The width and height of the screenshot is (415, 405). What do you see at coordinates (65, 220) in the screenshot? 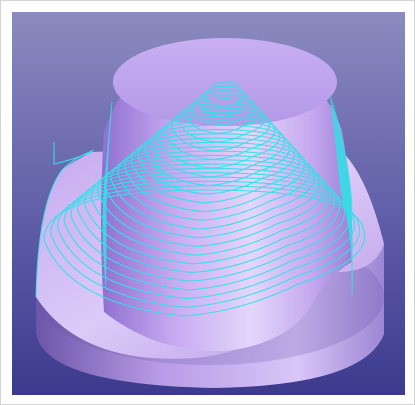
I see `flange-edge-lines` at bounding box center [65, 220].